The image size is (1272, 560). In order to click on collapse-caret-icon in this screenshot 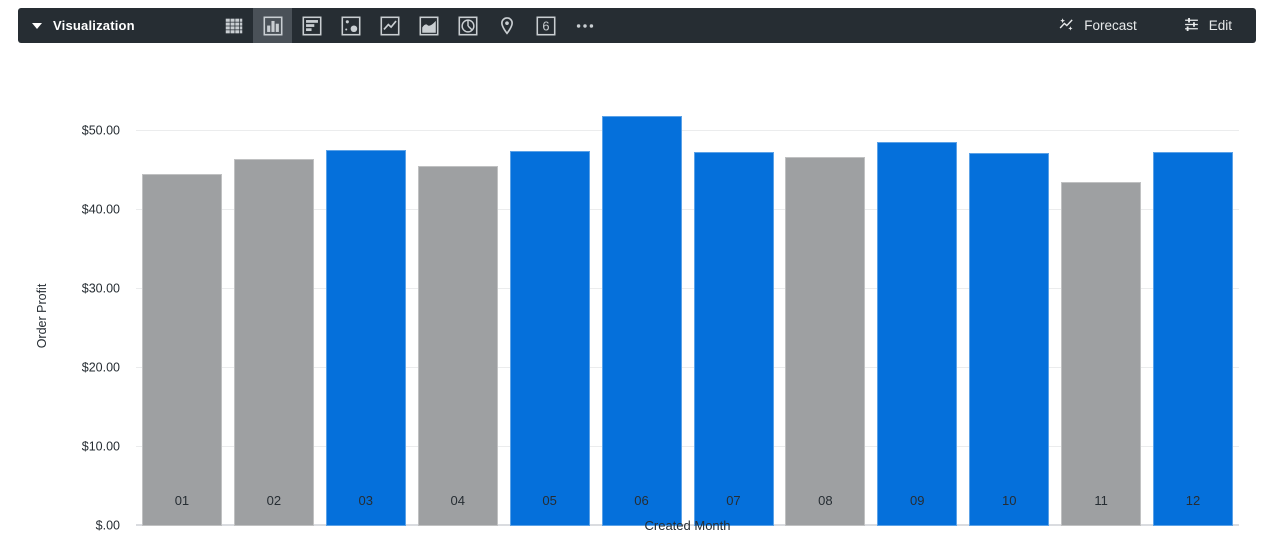, I will do `click(37, 25)`.